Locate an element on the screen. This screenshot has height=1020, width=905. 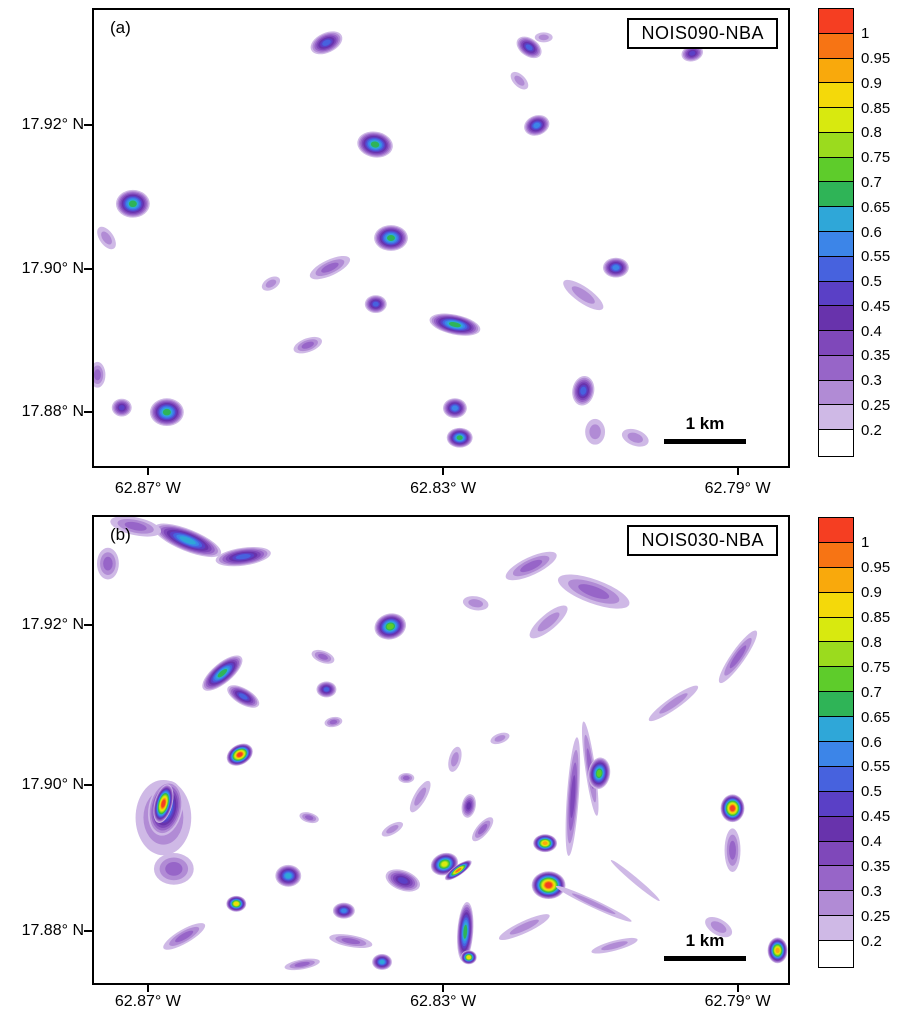
panel-label-a: (a) is located at coordinates (120, 27).